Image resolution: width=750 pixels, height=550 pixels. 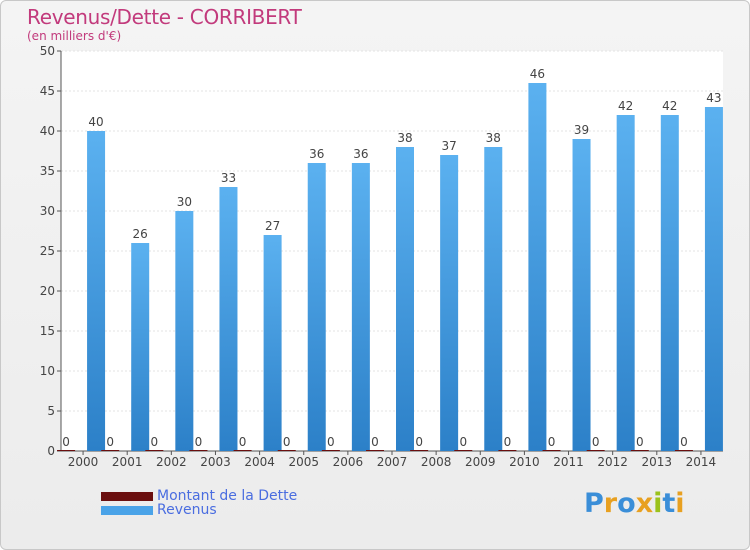 What do you see at coordinates (644, 503) in the screenshot?
I see `logo-letter: x` at bounding box center [644, 503].